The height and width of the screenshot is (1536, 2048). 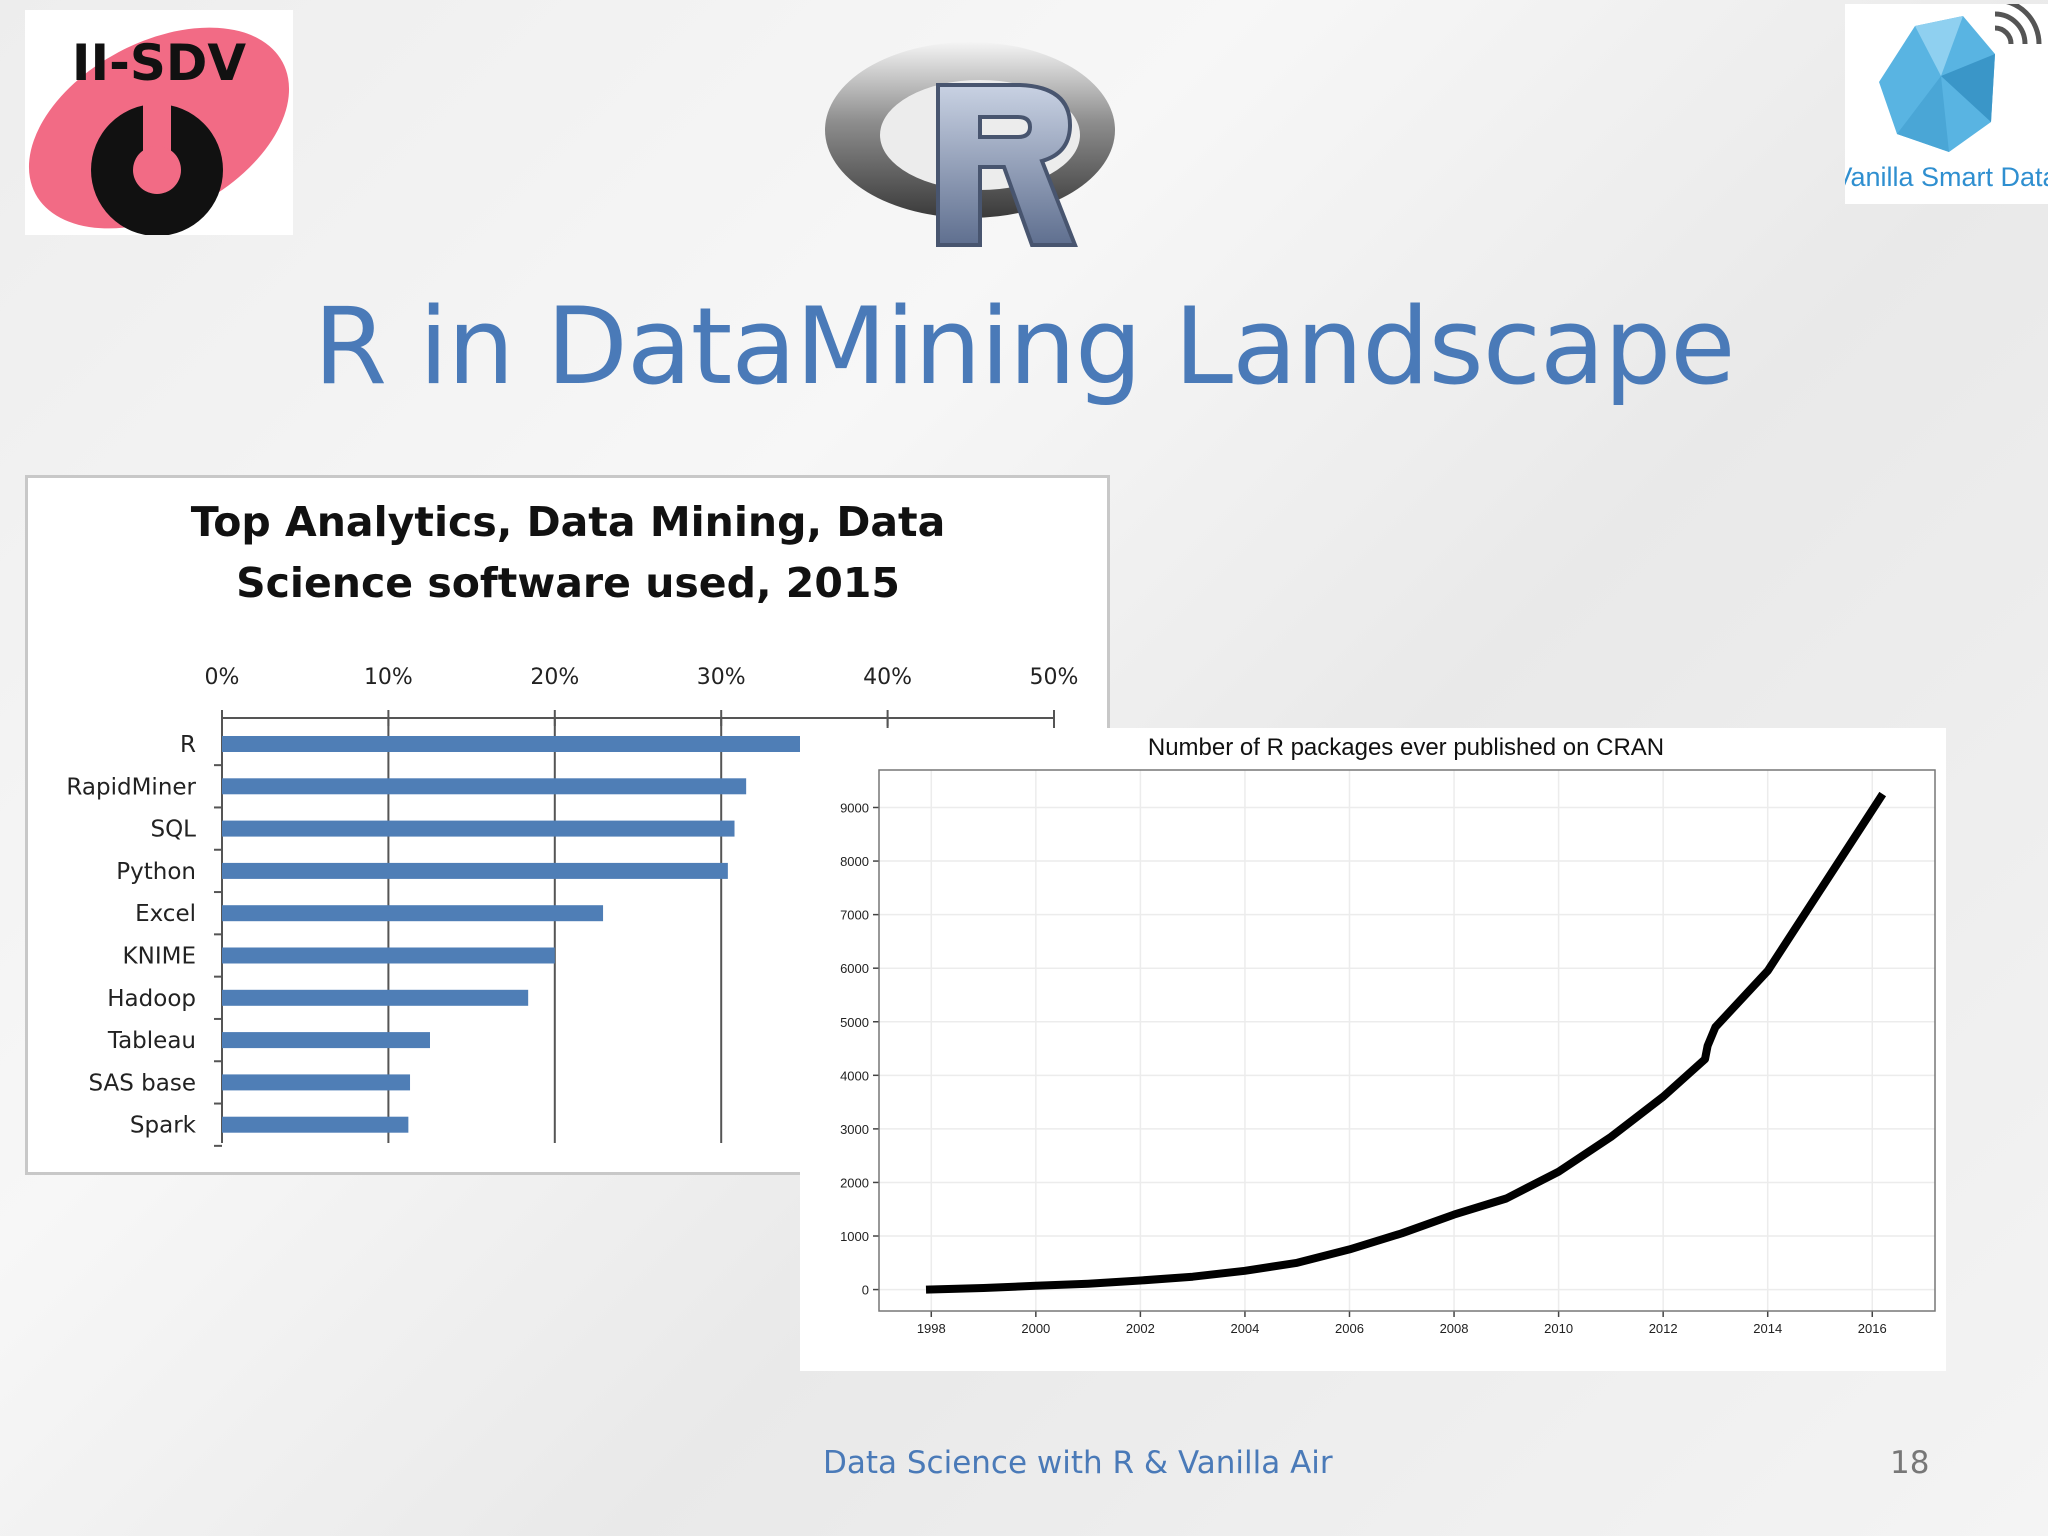 I want to click on ii-sdv-logo-text: II-SDV, so click(x=159, y=63).